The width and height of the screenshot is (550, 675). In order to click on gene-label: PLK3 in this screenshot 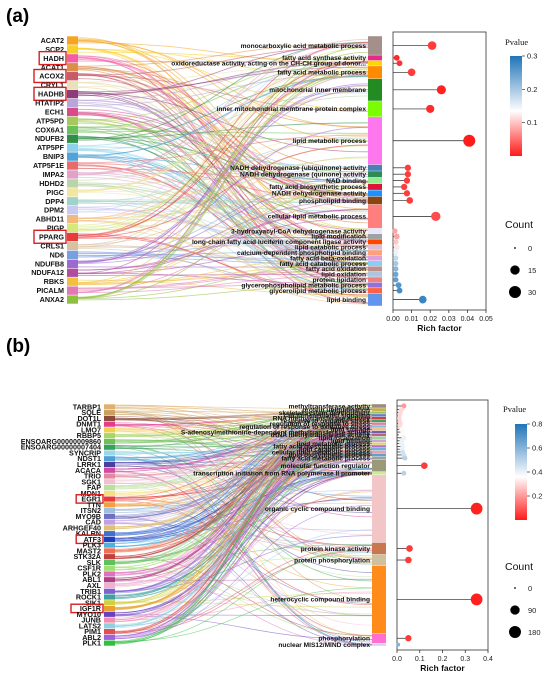, I will do `click(92, 545)`.